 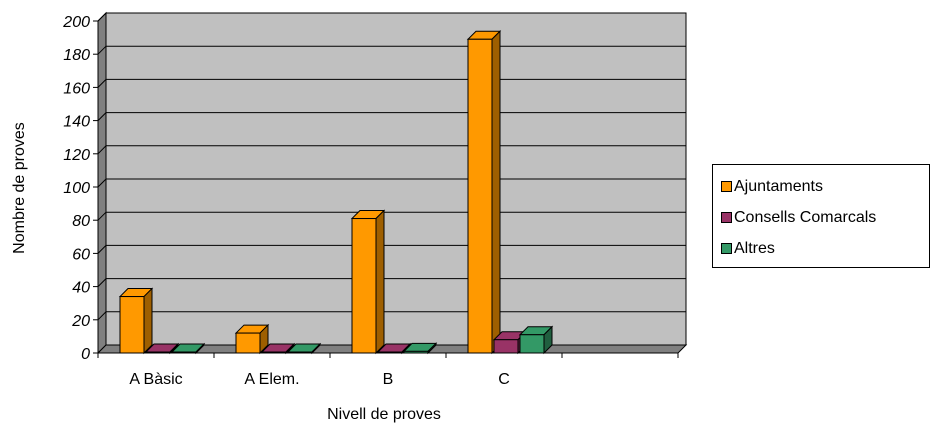 I want to click on y-tick-label: 80, so click(x=81, y=221).